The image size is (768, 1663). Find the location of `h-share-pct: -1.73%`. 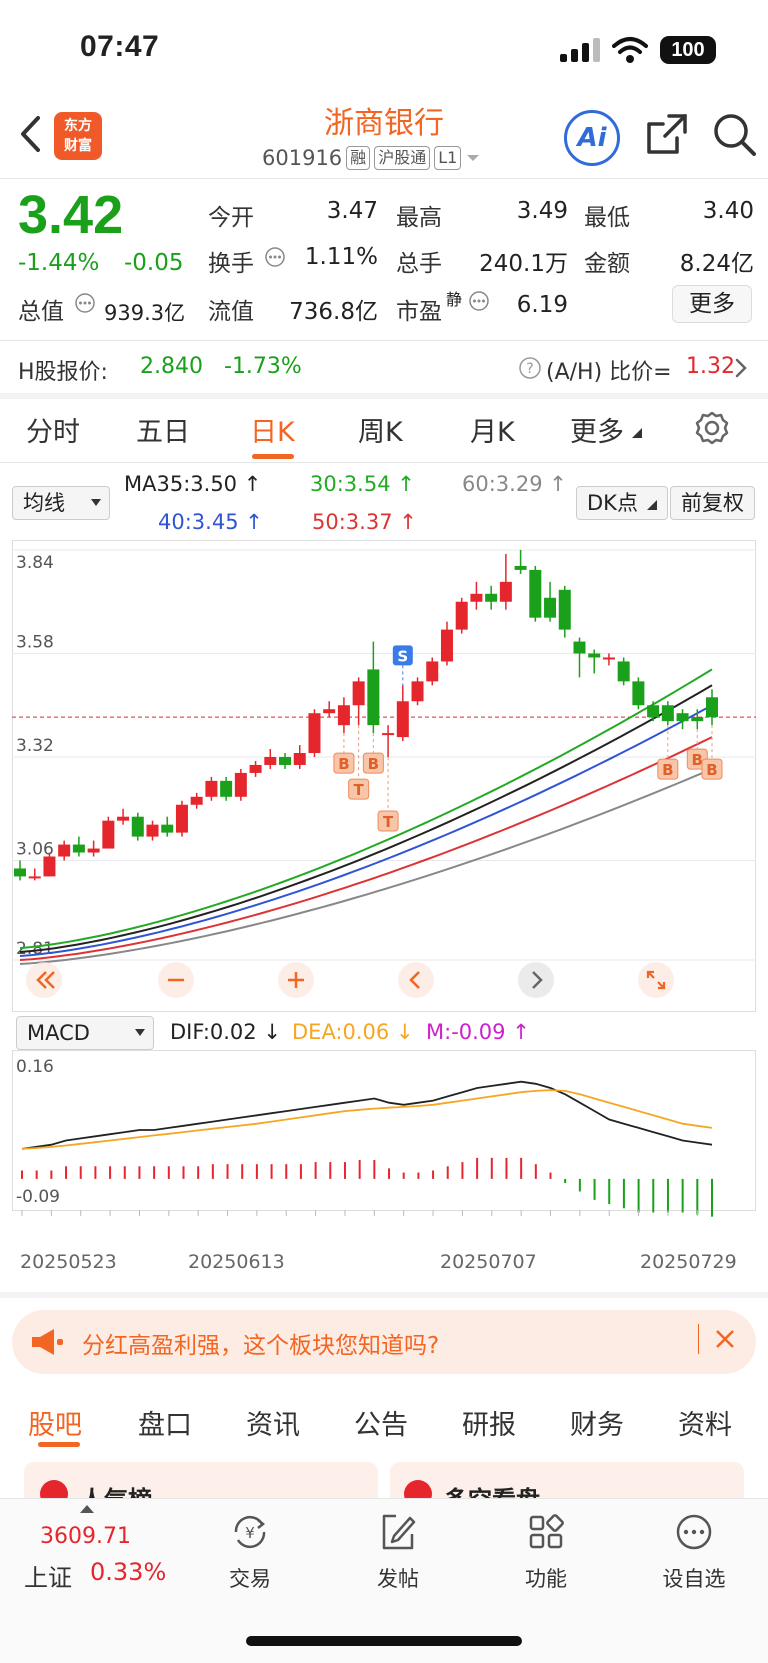

h-share-pct: -1.73% is located at coordinates (263, 366).